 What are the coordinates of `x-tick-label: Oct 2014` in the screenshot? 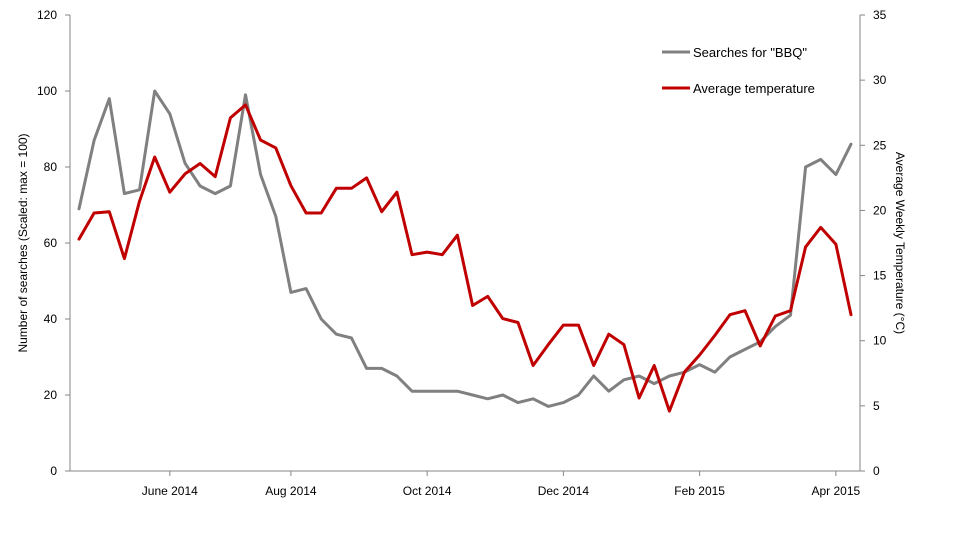 It's located at (427, 491).